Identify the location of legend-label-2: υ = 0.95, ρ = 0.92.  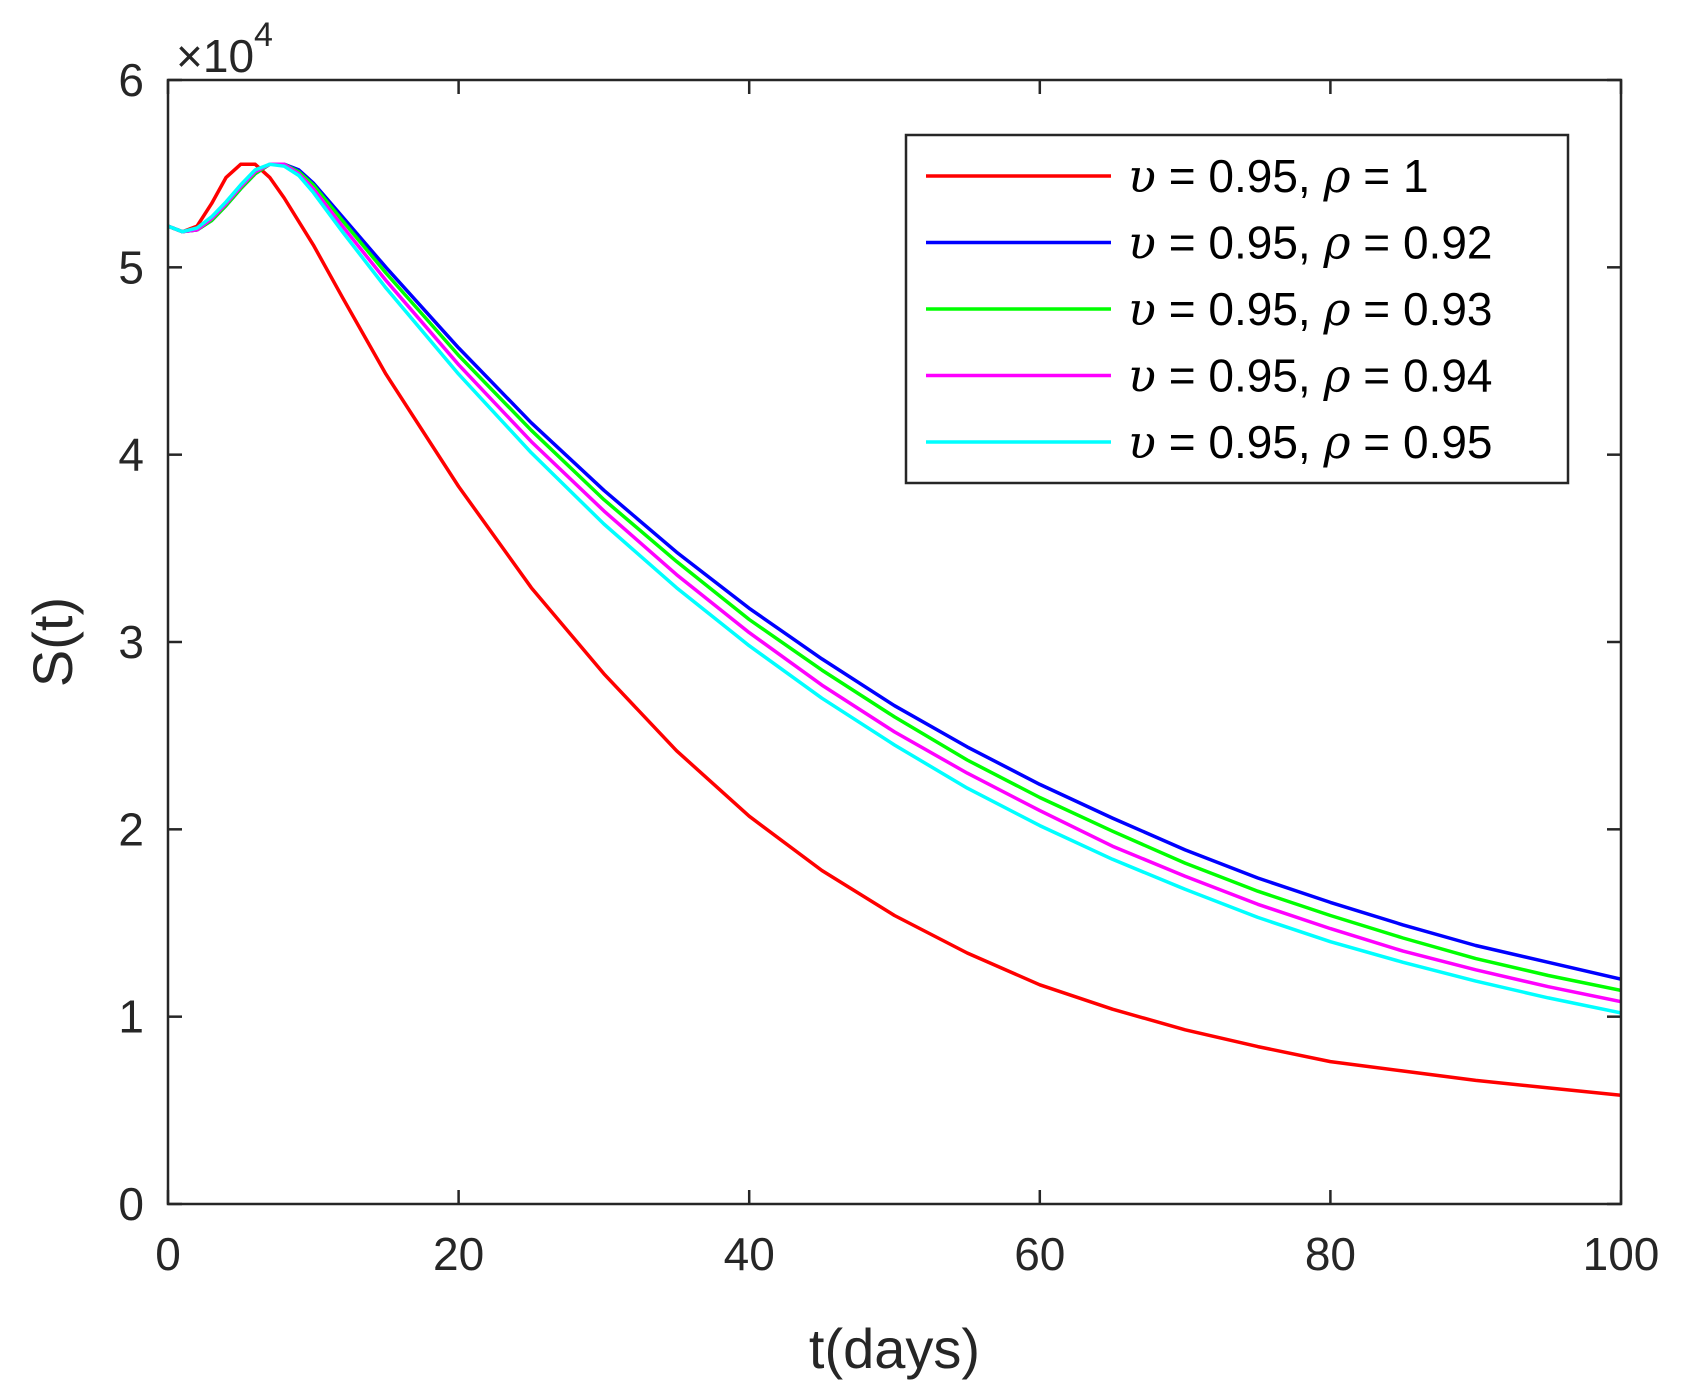
(1310, 243).